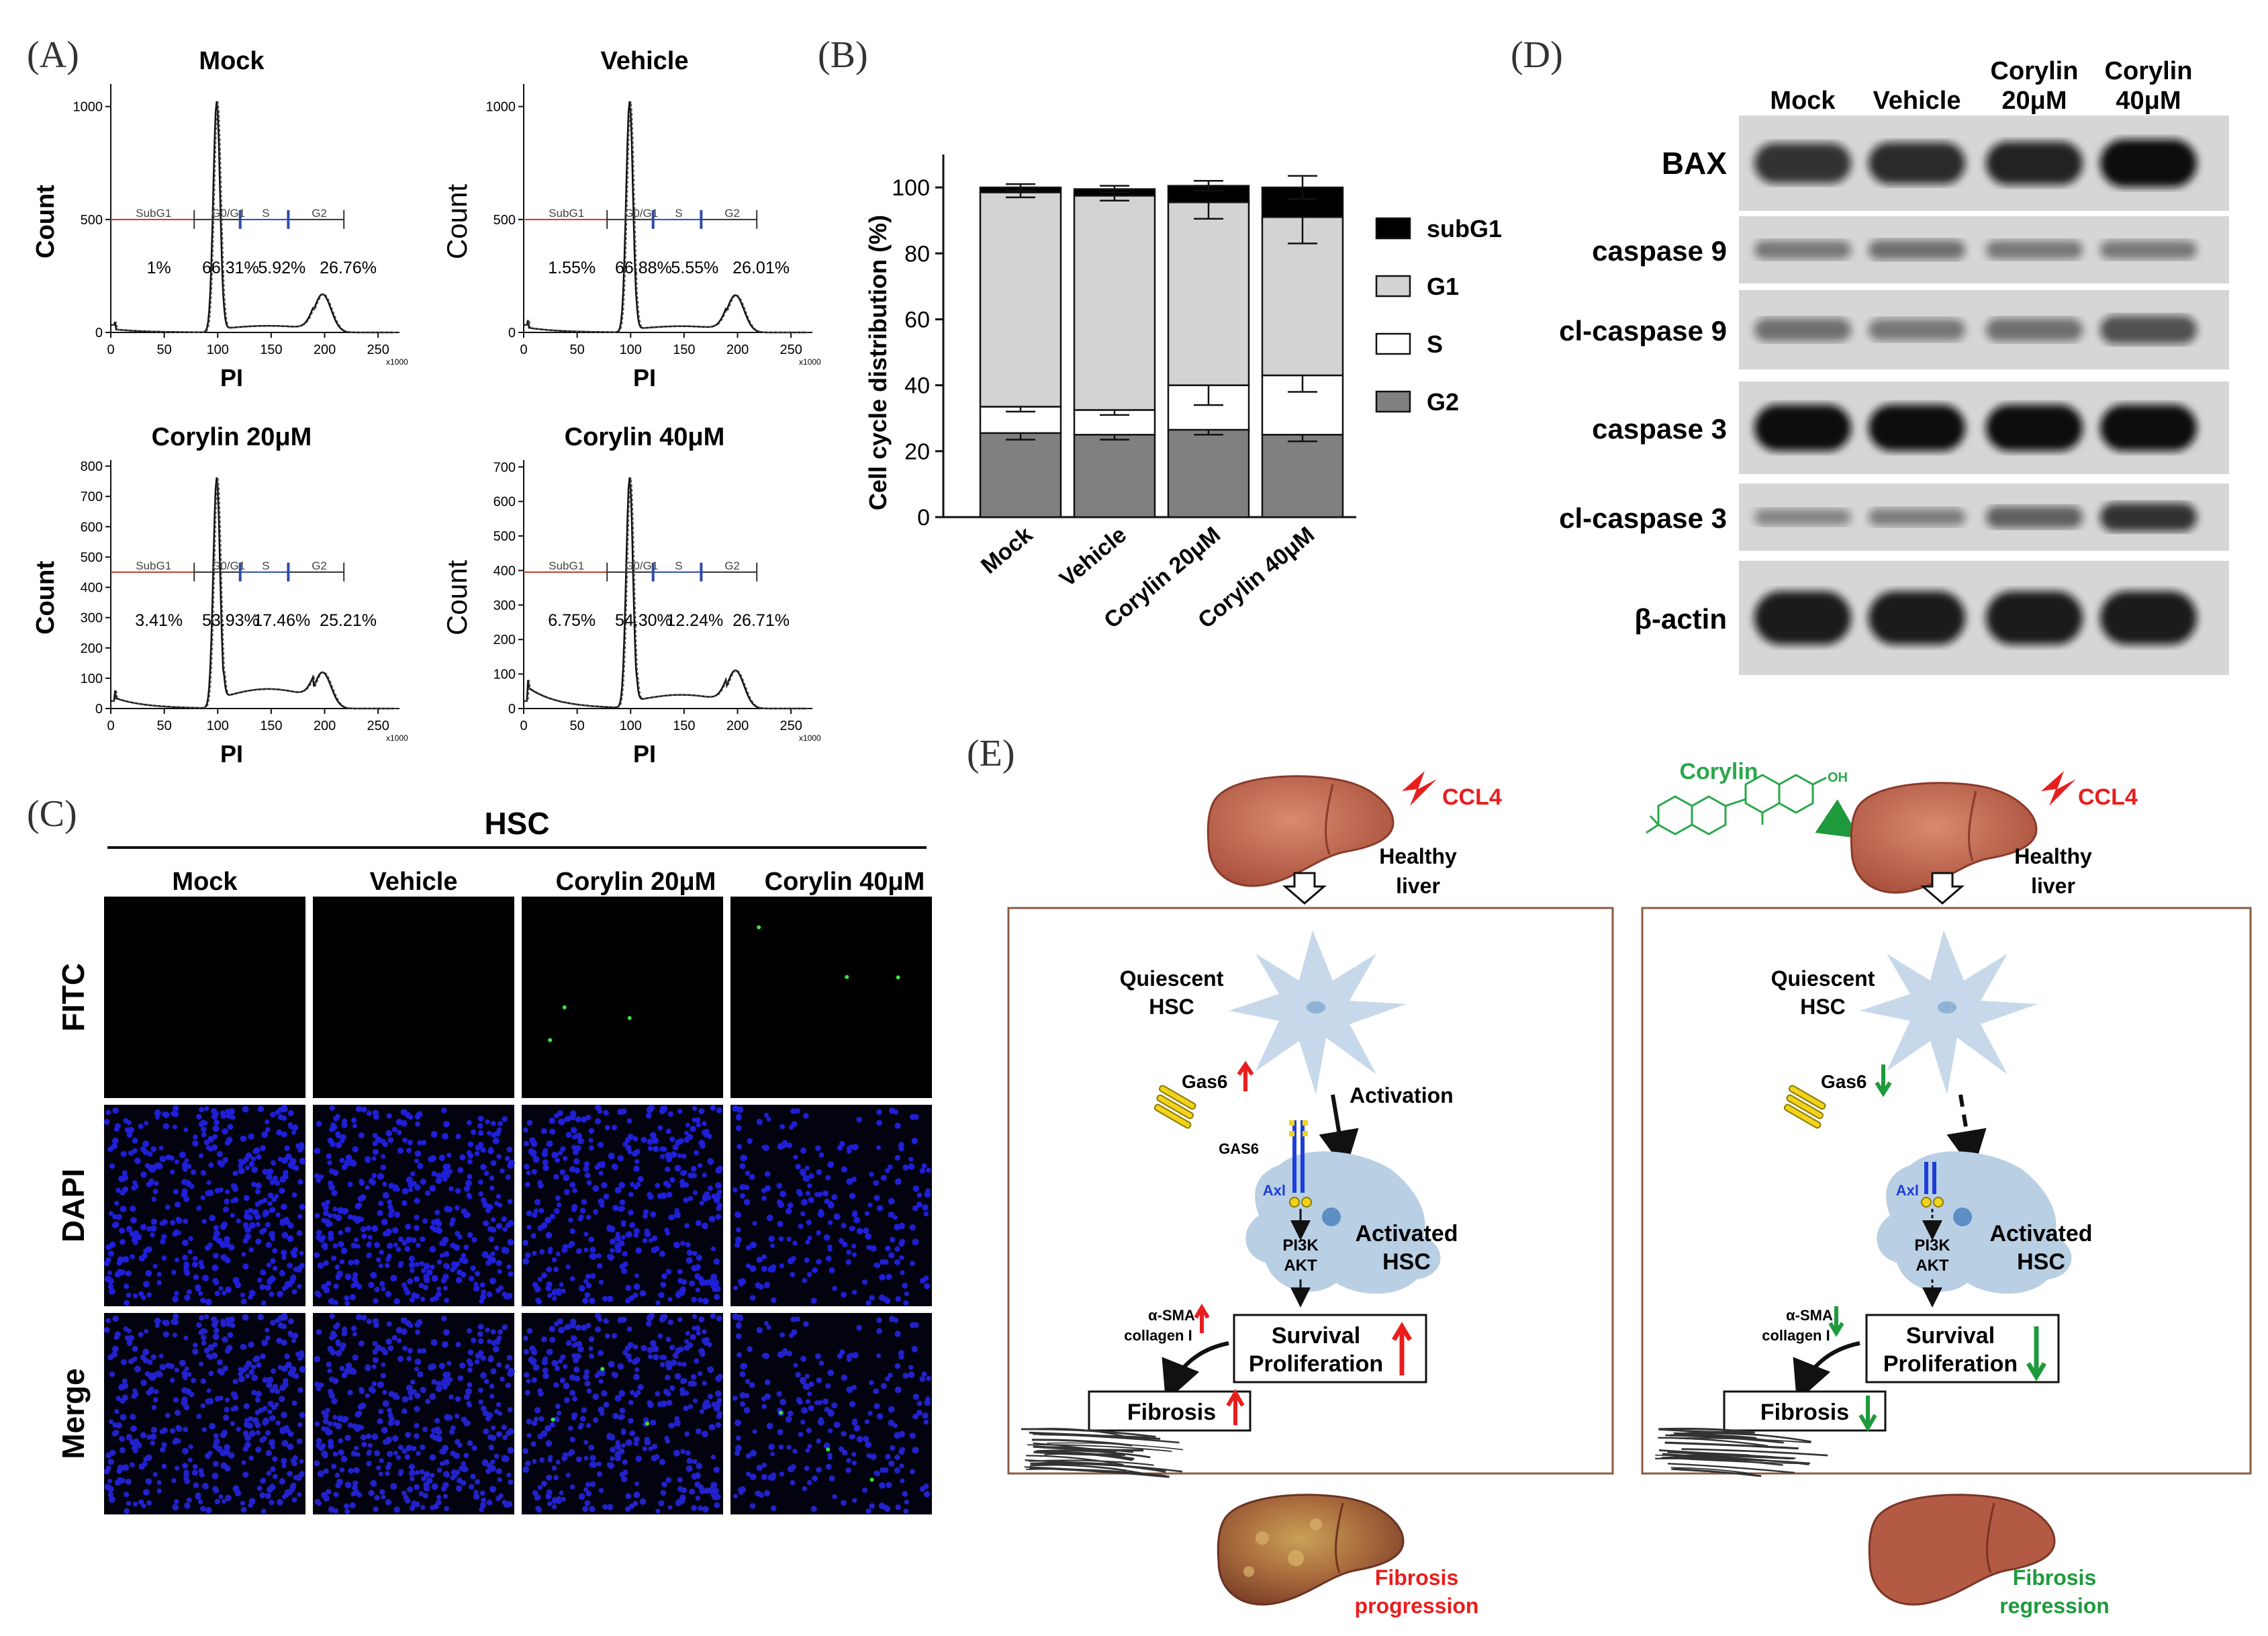 The image size is (2268, 1636). Describe the element at coordinates (1942, 888) in the screenshot. I see `down-arrow-icon` at that location.